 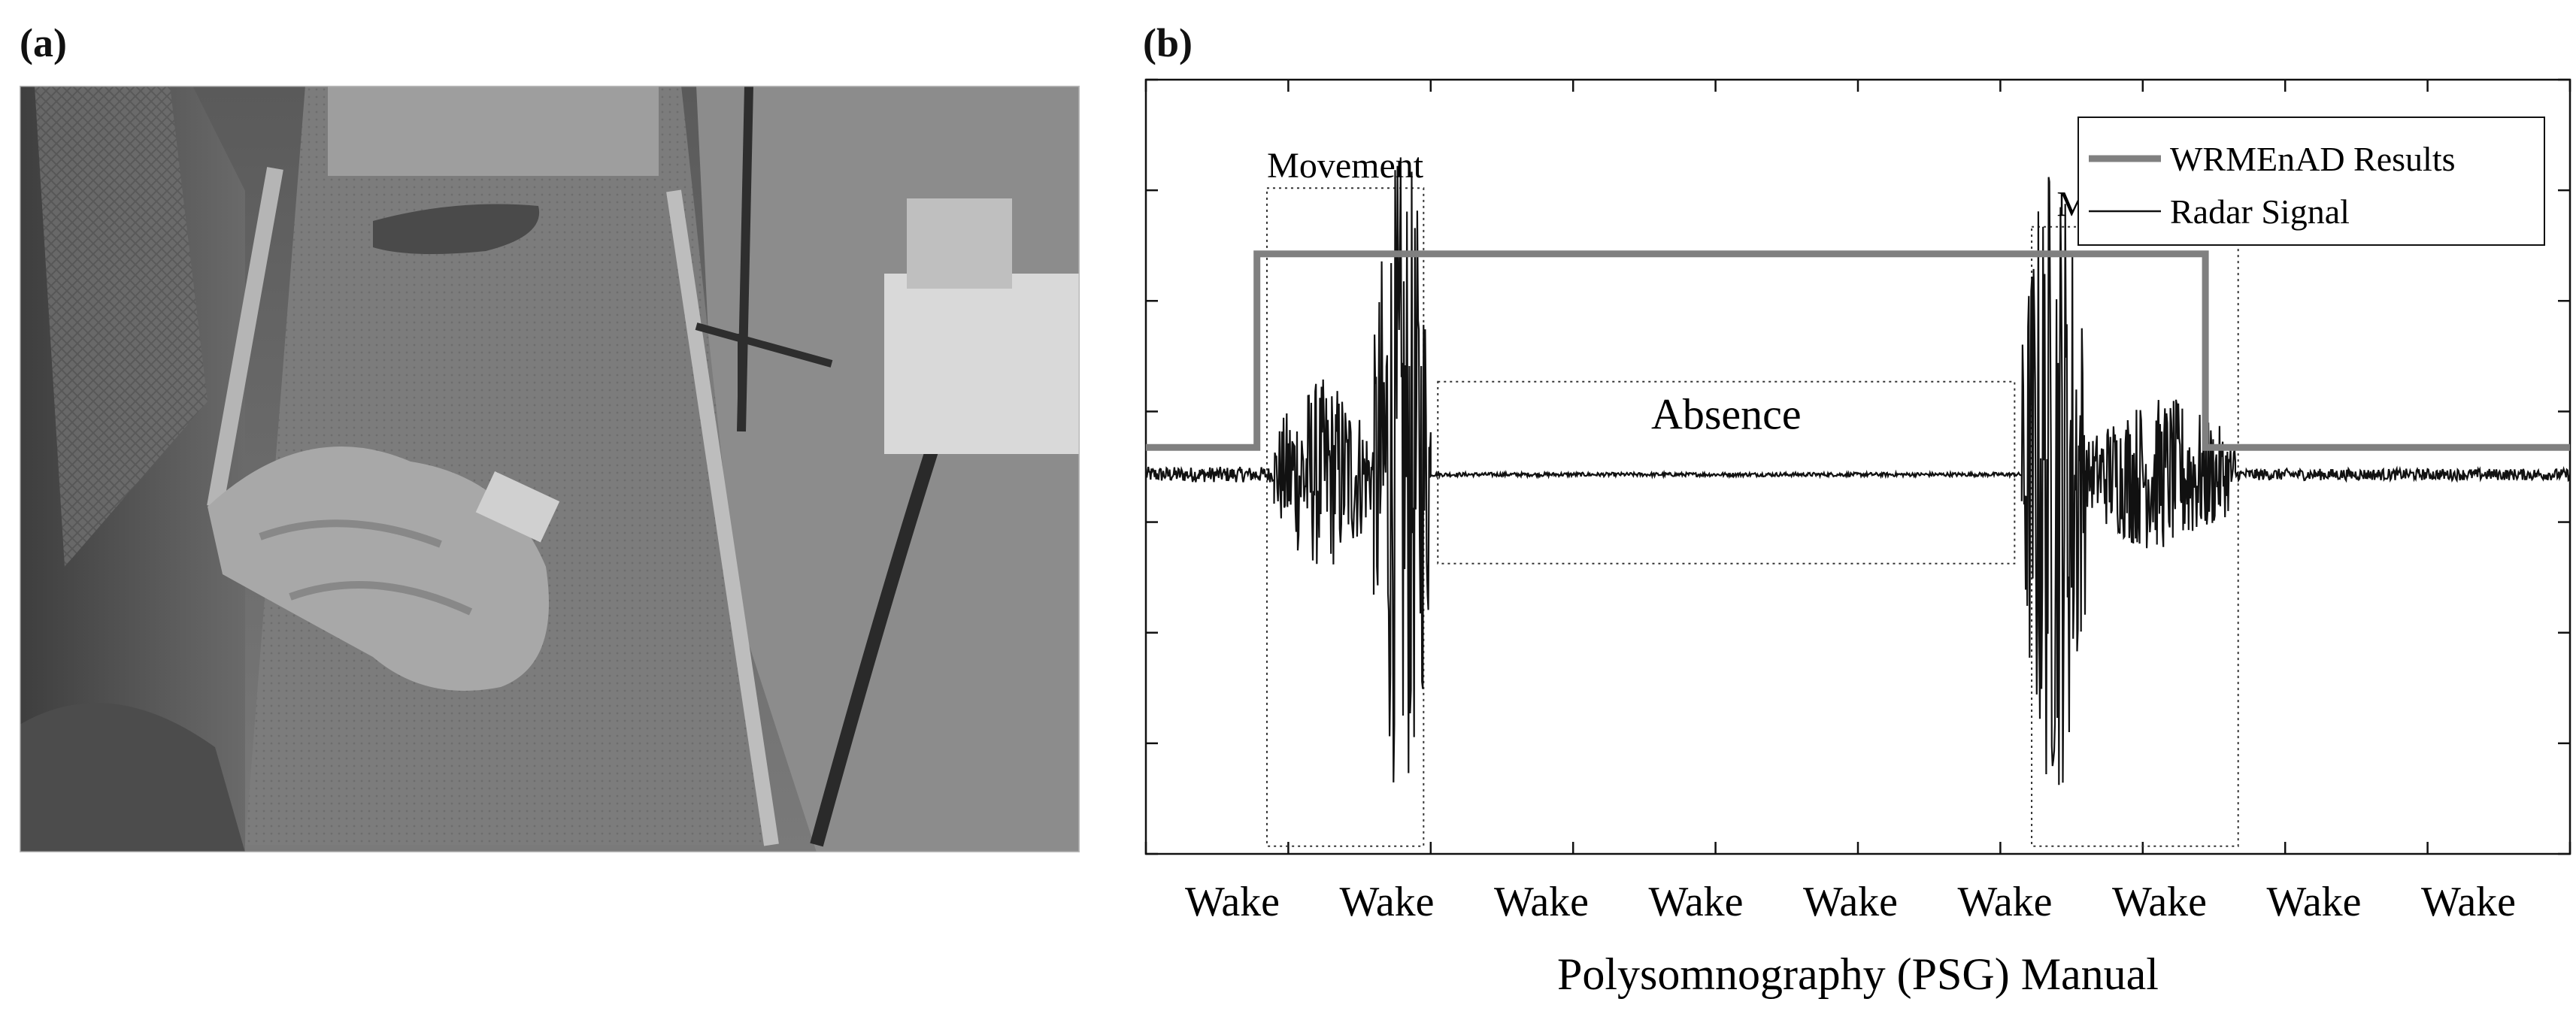 I want to click on x-tick-labels: Wake Wake Wake Wake Wake Wake Wake Wake Wake, so click(x=1850, y=902).